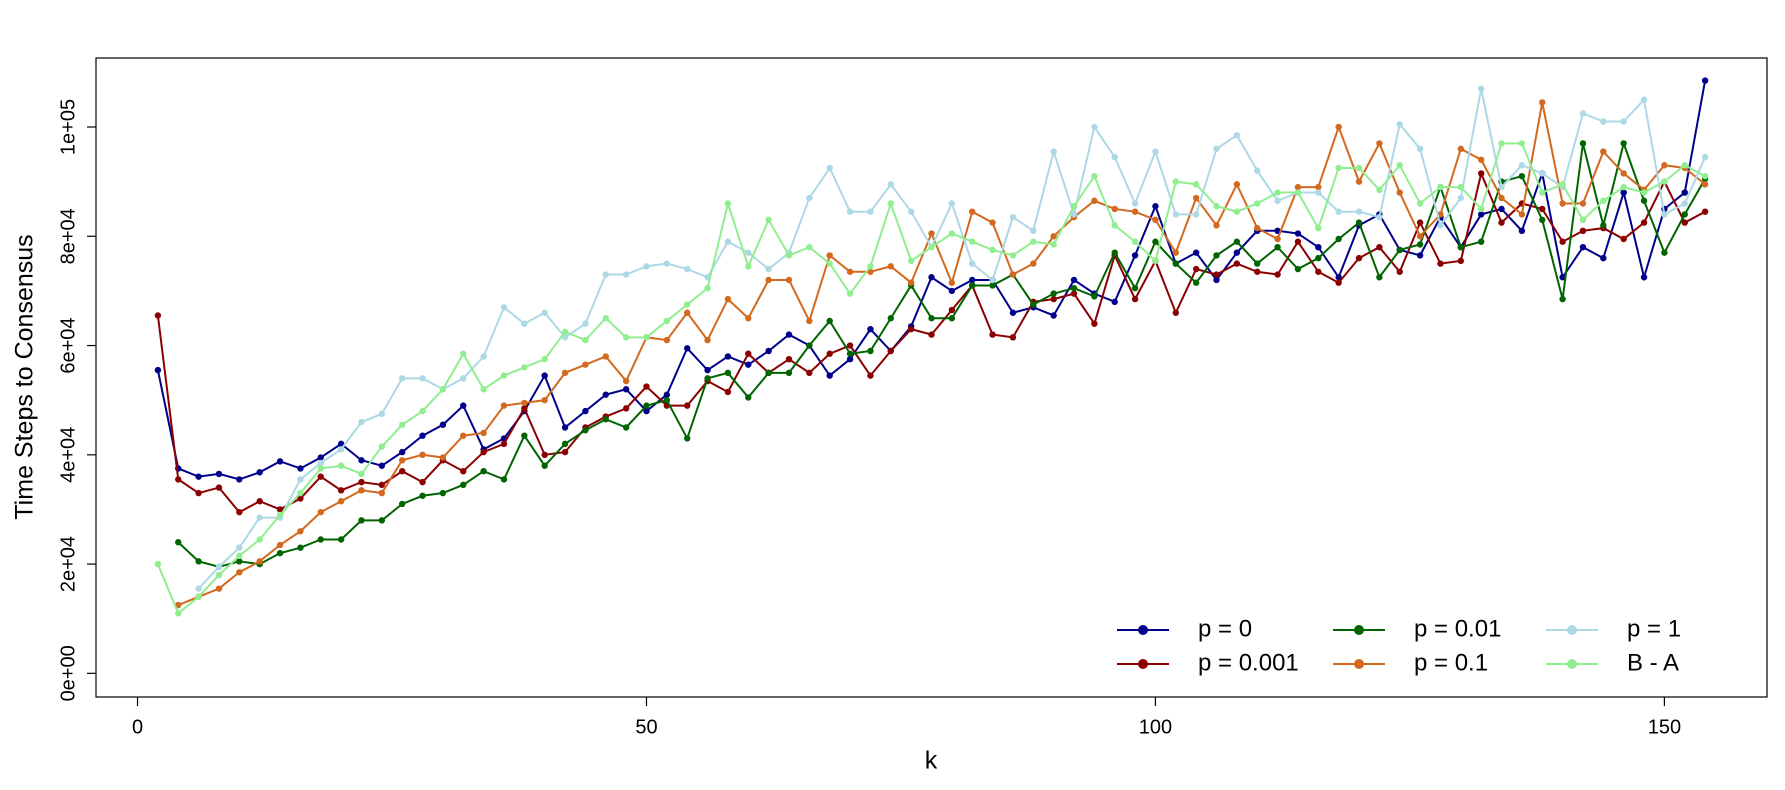 This screenshot has height=790, width=1785. Describe the element at coordinates (1653, 662) in the screenshot. I see `legend-label: B - A` at that location.